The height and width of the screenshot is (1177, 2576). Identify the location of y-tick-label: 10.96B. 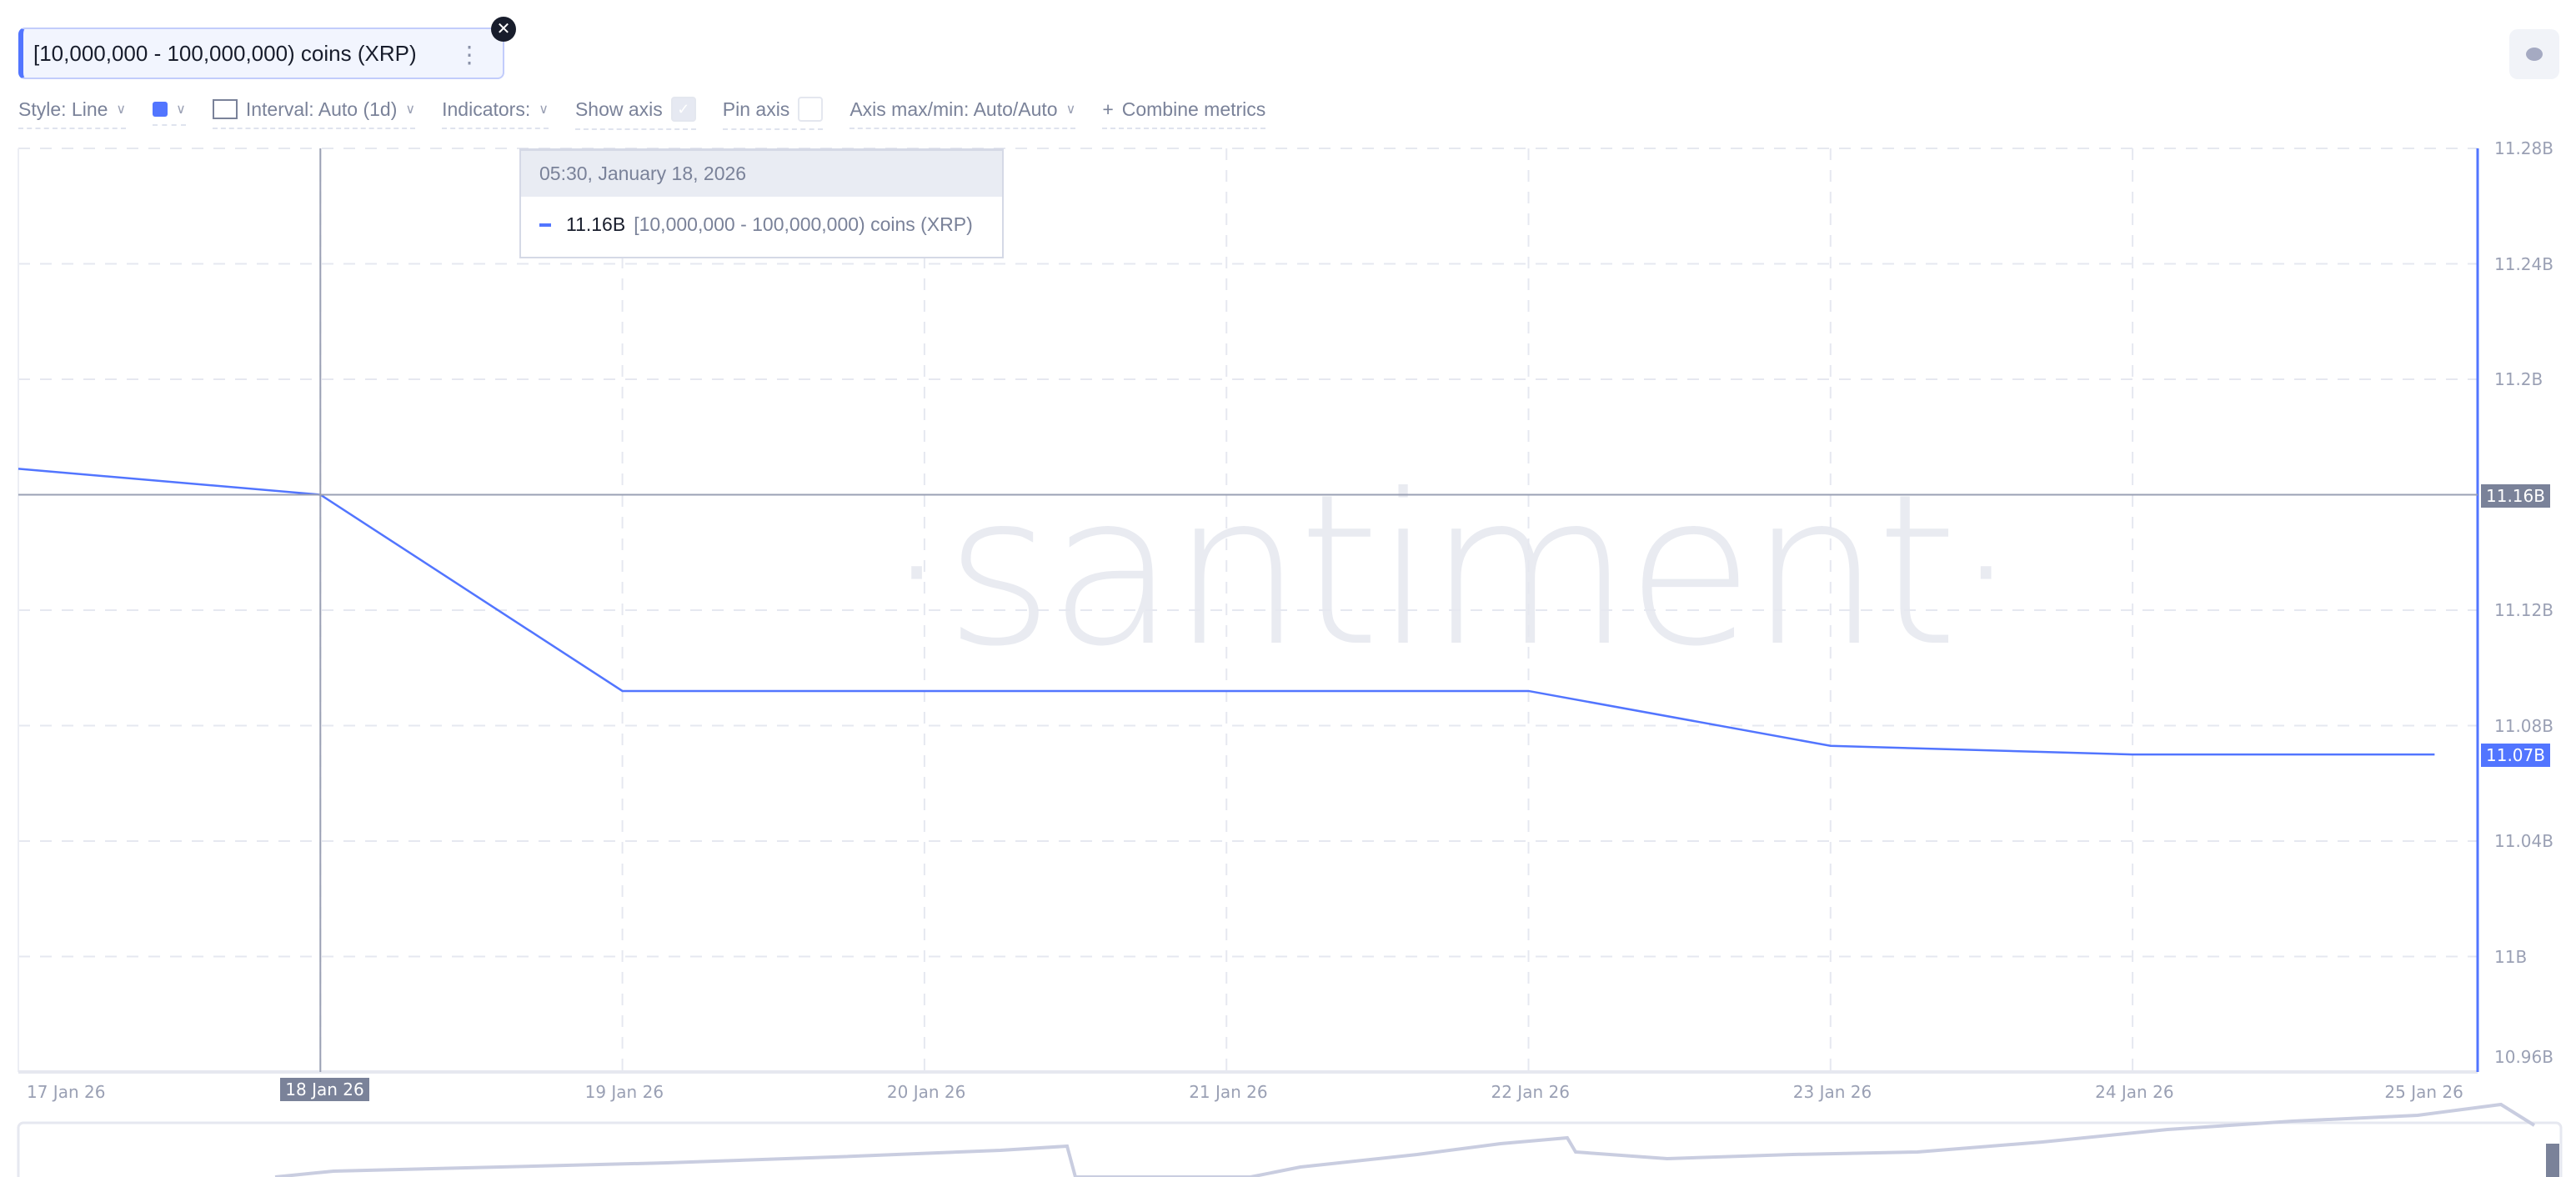
(2523, 1057).